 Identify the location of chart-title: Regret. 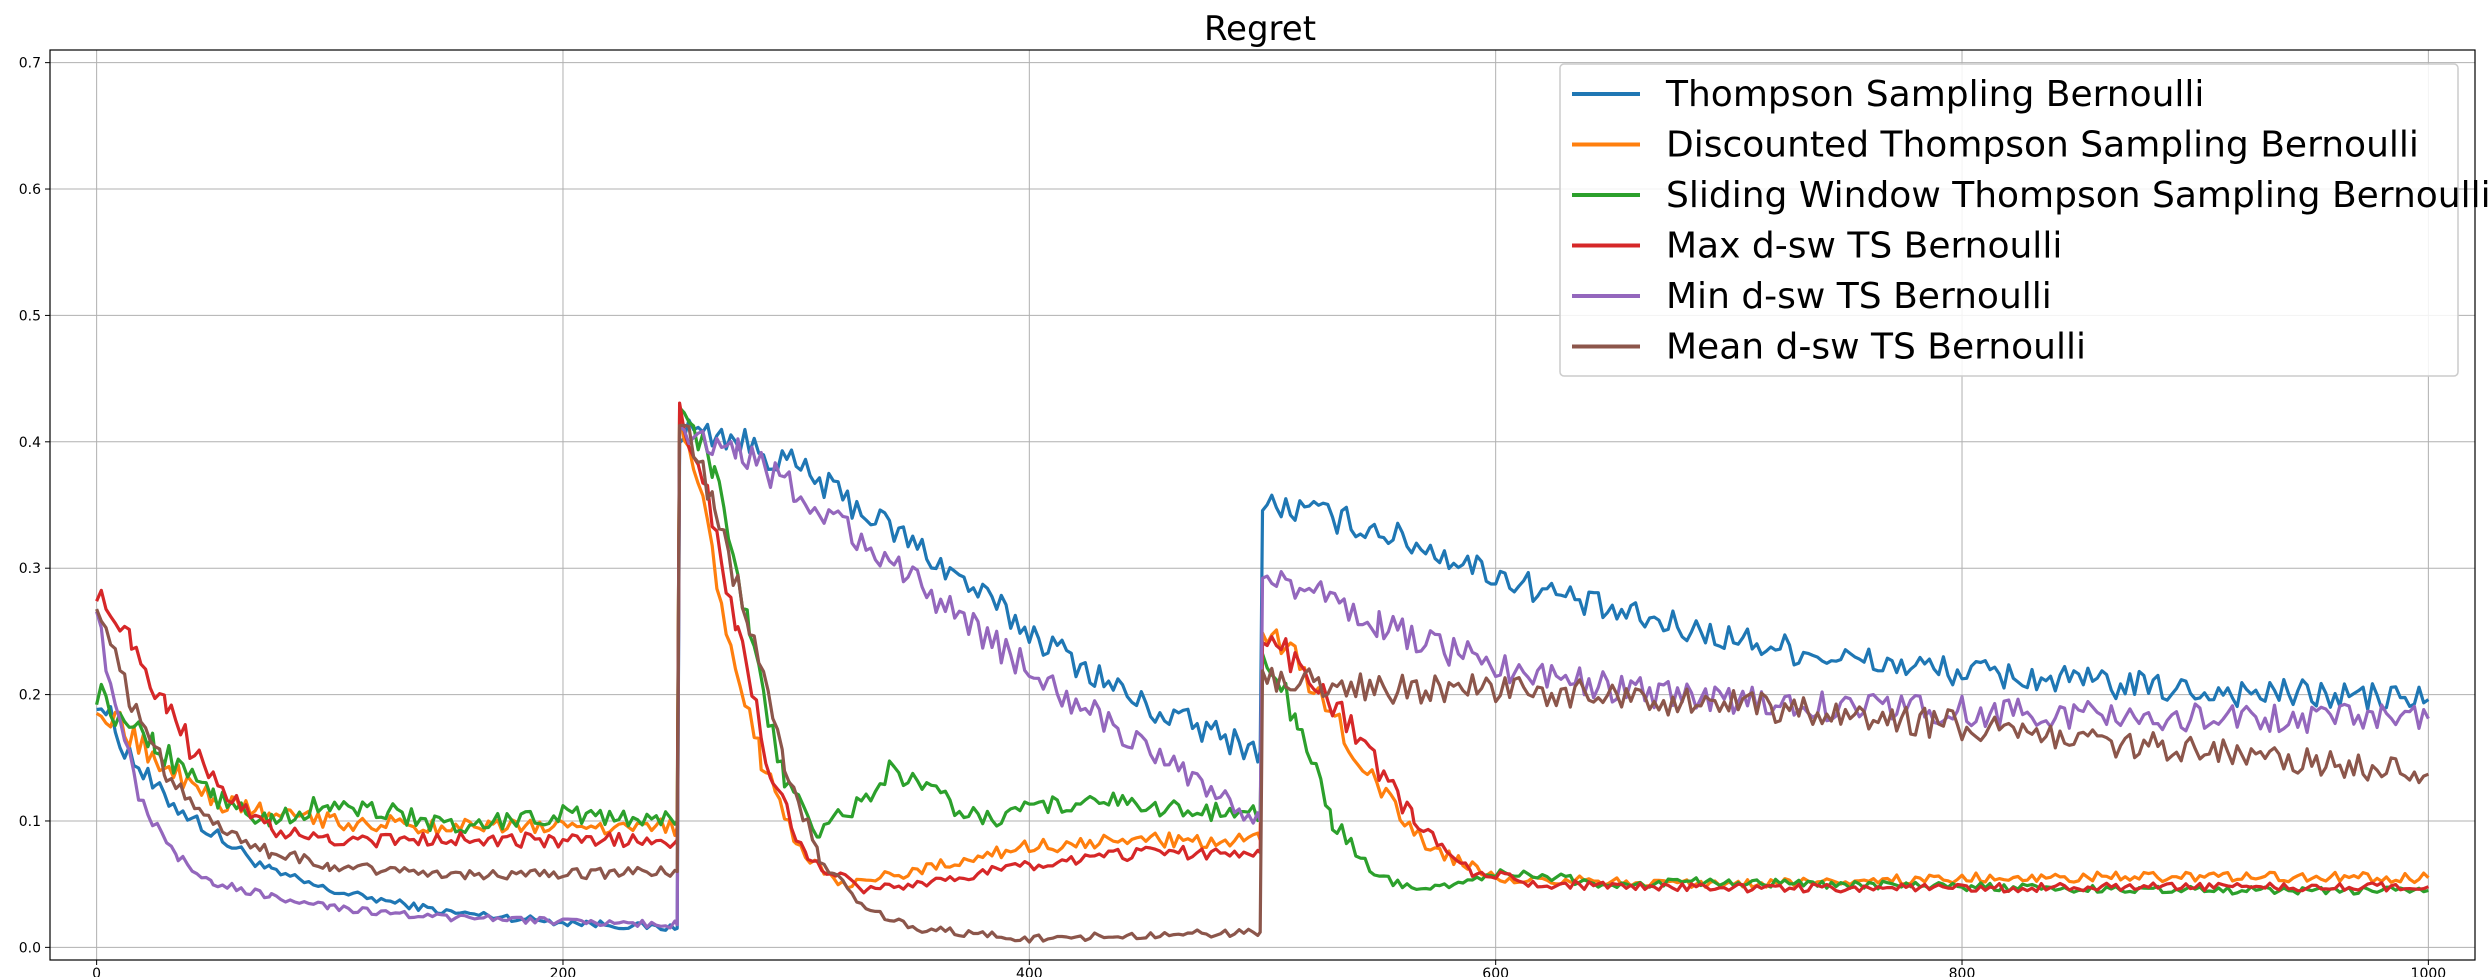
(1260, 29).